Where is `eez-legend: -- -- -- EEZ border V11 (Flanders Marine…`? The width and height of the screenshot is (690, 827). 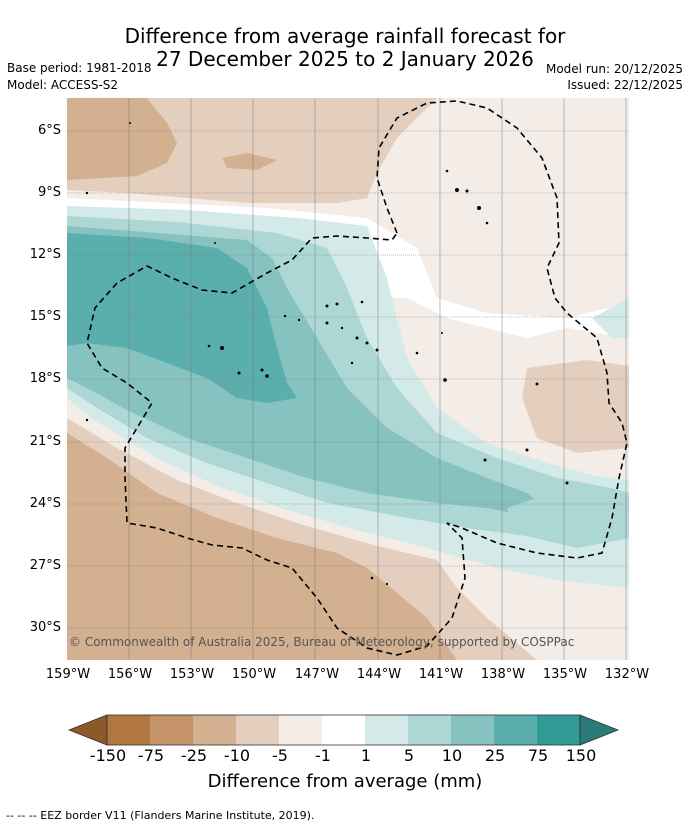
eez-legend: -- -- -- EEZ border V11 (Flanders Marine… is located at coordinates (160, 815).